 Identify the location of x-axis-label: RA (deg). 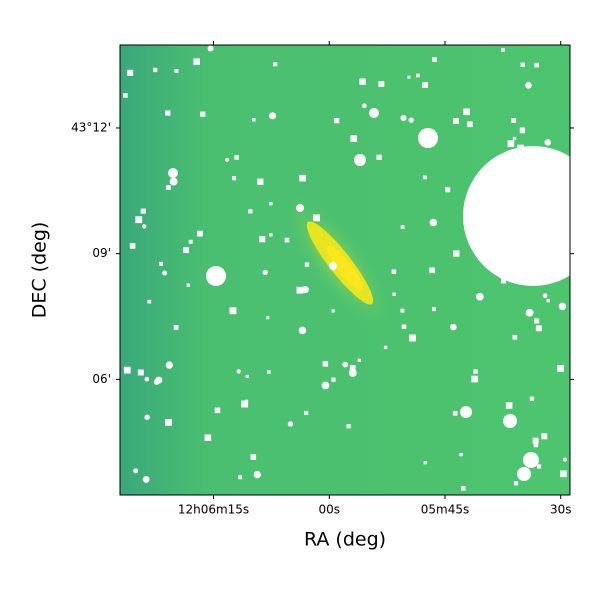
(345, 540).